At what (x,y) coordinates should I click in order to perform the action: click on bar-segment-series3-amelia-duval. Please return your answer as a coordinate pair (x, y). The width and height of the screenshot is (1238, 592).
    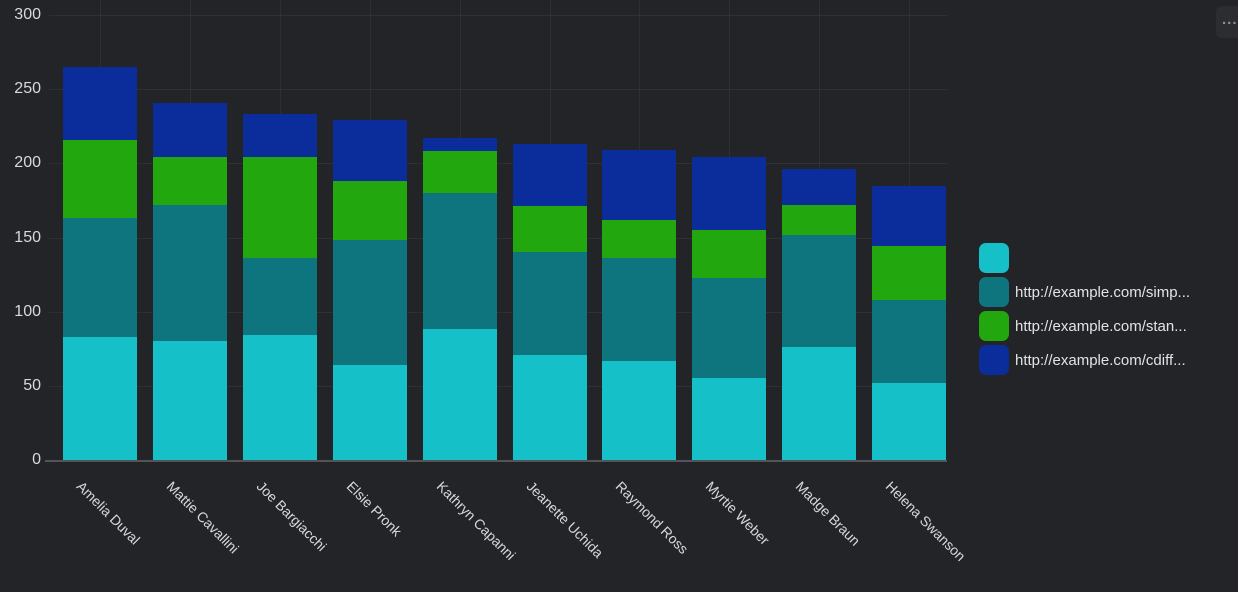
    Looking at the image, I should click on (100, 179).